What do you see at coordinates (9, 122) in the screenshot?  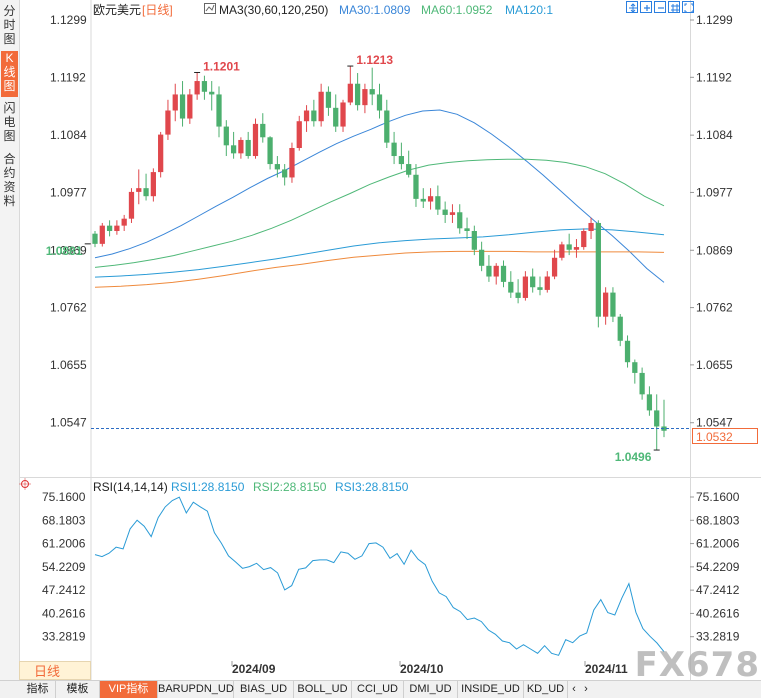 I see `tab-flash-chart: 闪电图` at bounding box center [9, 122].